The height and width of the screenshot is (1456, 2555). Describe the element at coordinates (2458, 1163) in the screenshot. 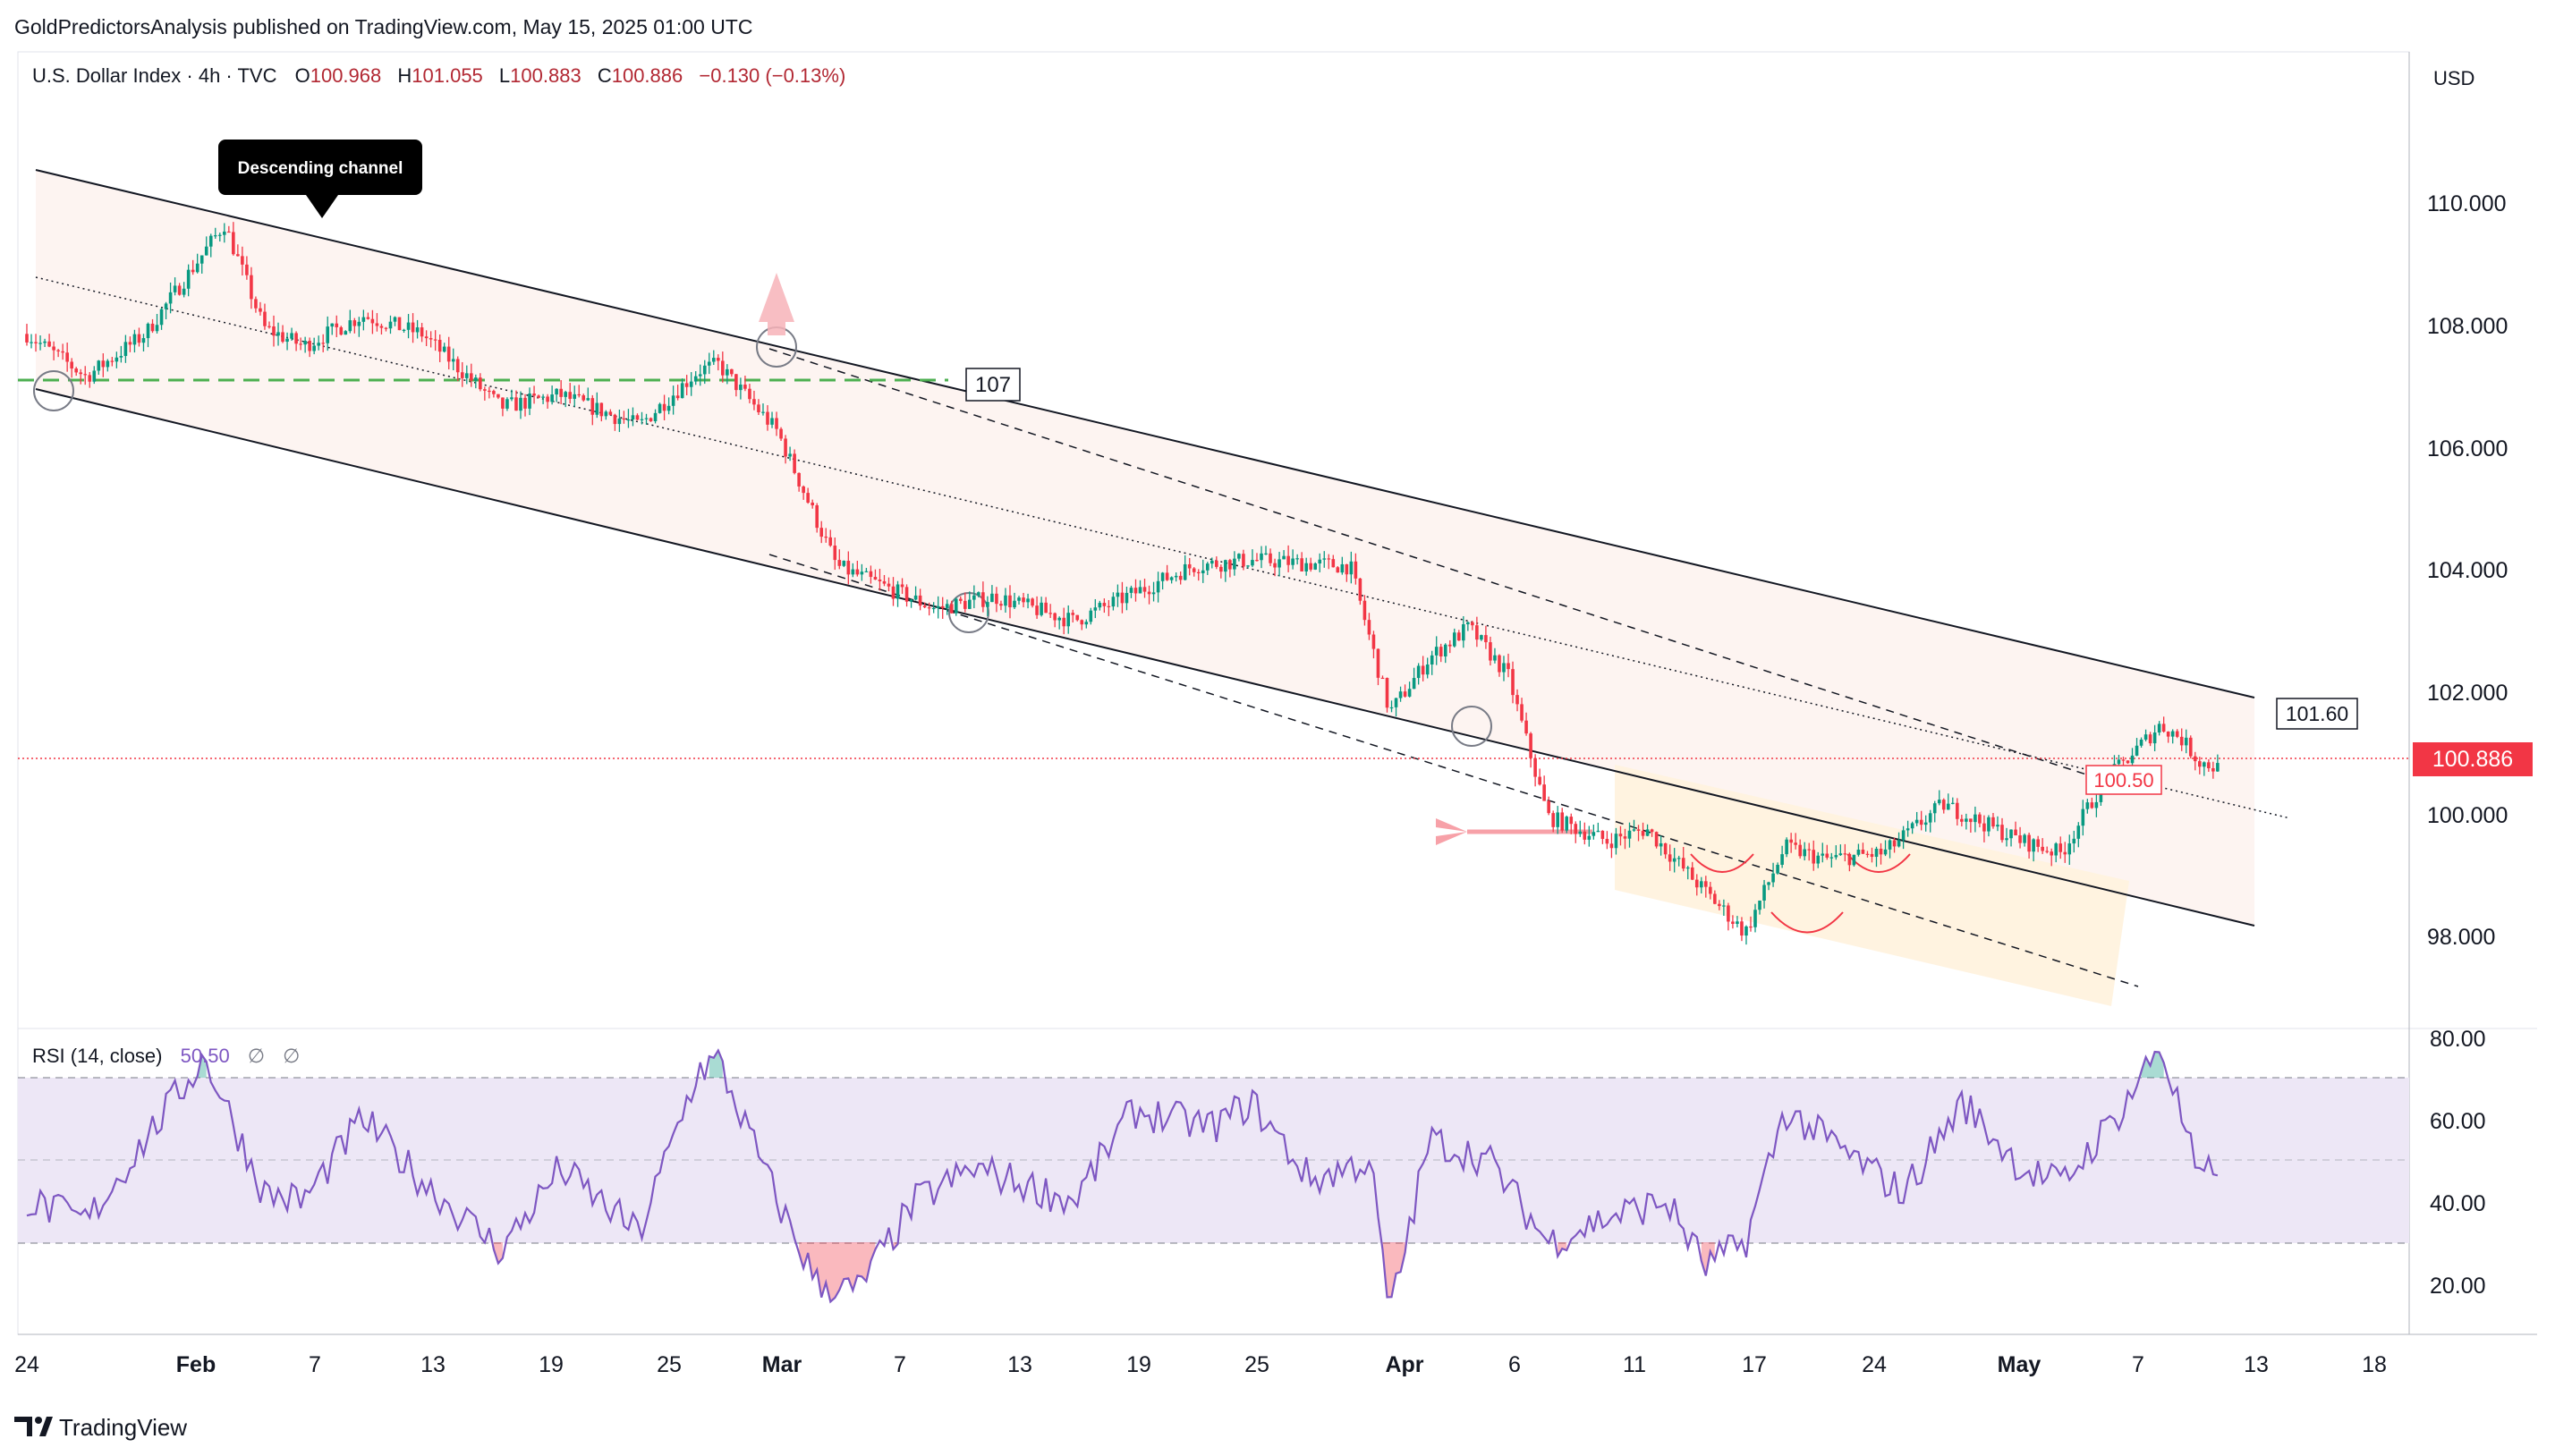

I see `rsi-axis: 80.00 60.00 40.00 20.00` at that location.